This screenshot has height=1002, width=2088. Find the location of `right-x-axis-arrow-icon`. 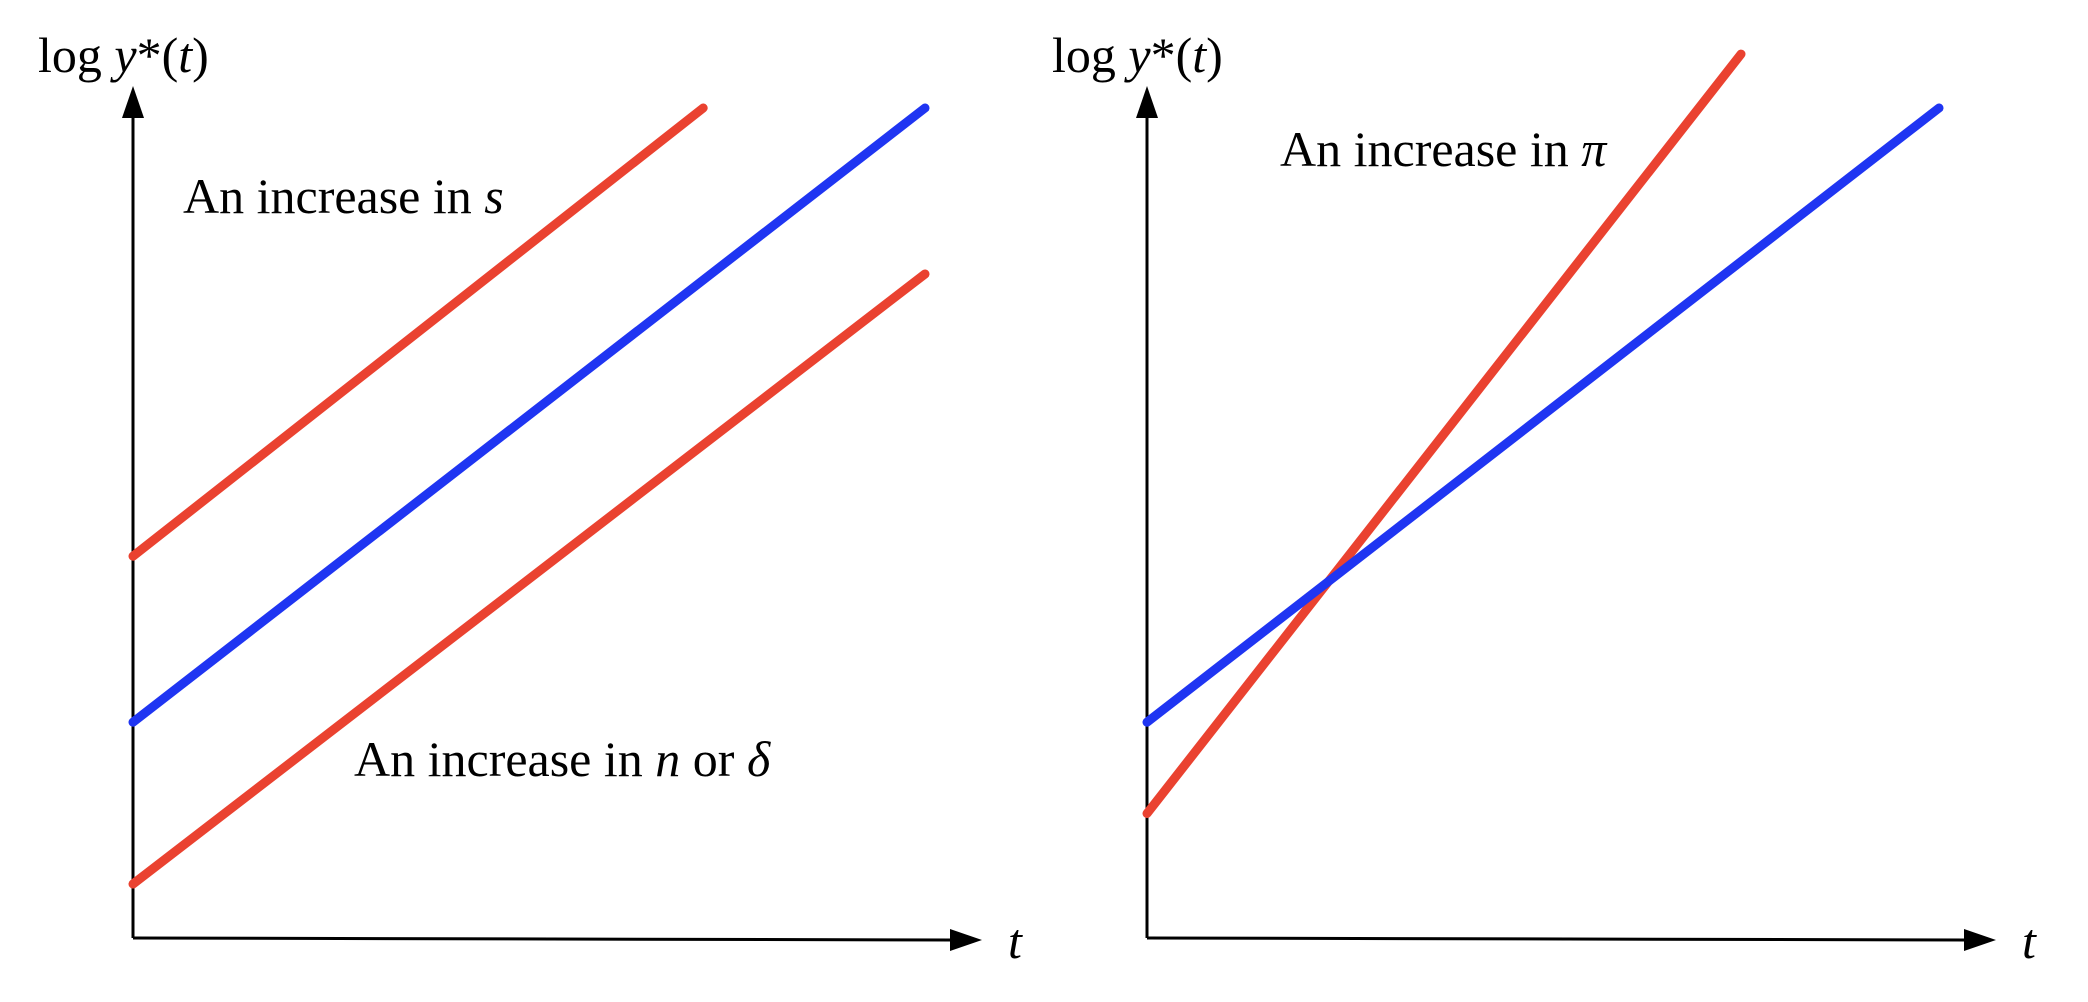

right-x-axis-arrow-icon is located at coordinates (1980, 940).